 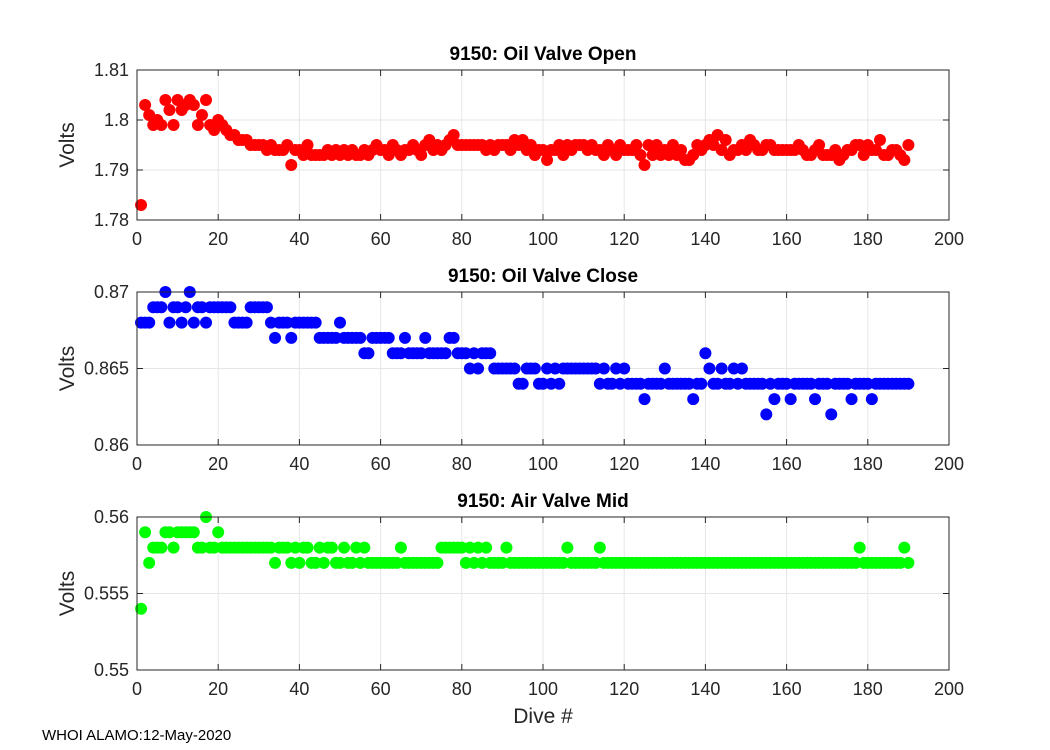 What do you see at coordinates (137, 689) in the screenshot?
I see `panel-3-x-tick-label: 0` at bounding box center [137, 689].